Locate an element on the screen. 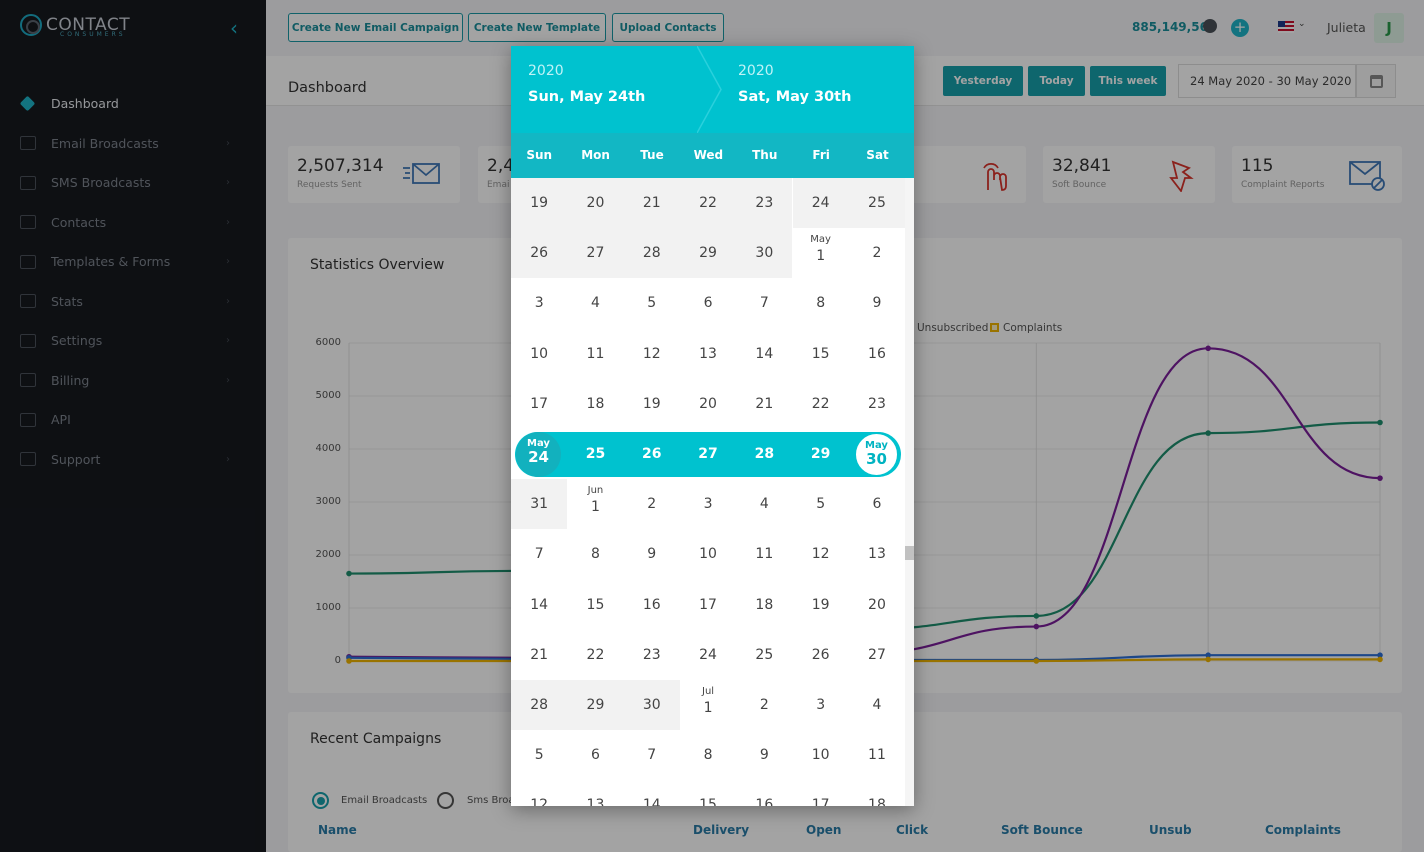 This screenshot has height=852, width=1424. upload-contacts-button: Upload Contacts is located at coordinates (668, 27).